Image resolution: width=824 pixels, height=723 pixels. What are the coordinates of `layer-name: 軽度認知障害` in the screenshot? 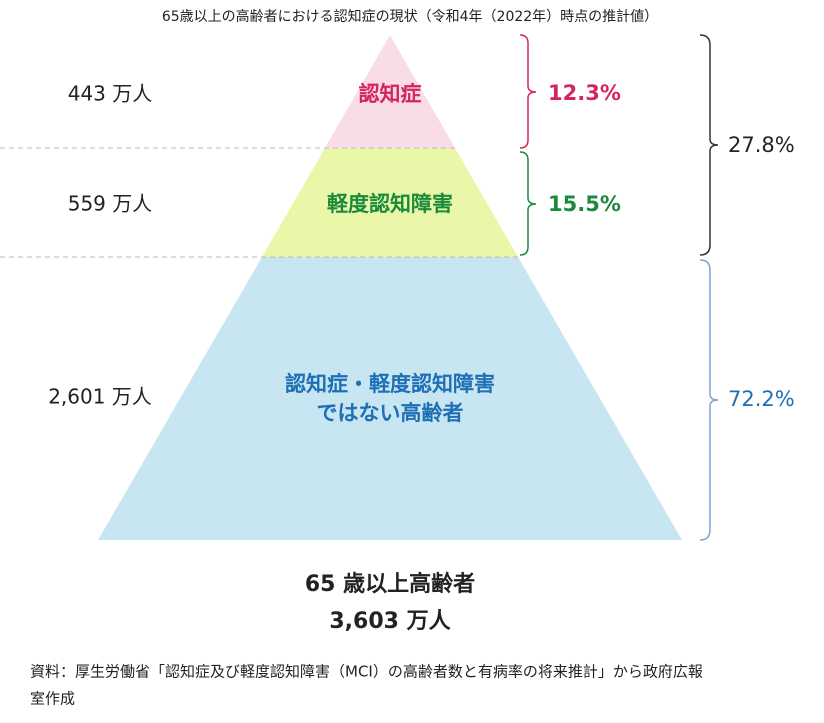 It's located at (390, 204).